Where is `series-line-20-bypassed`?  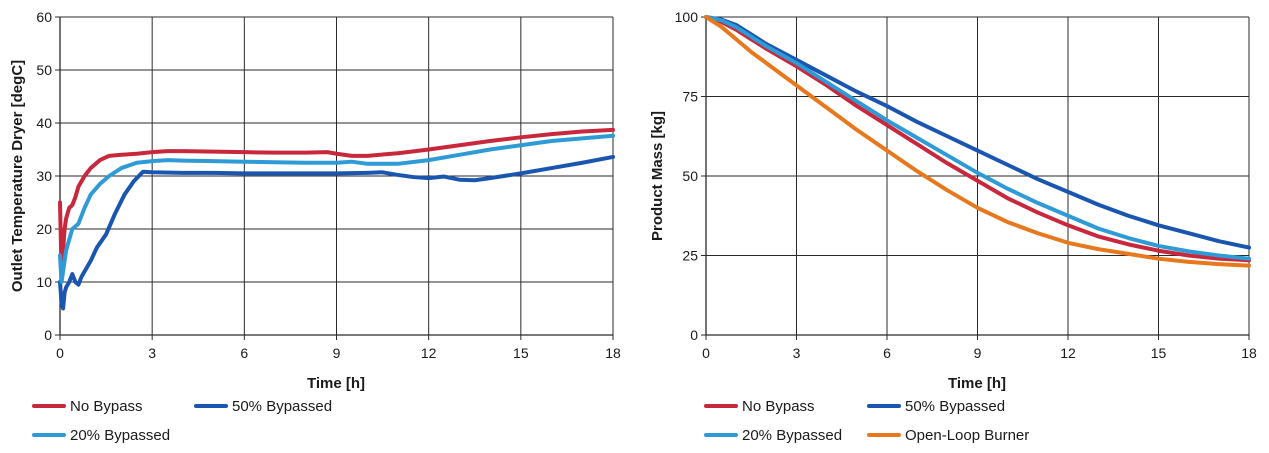 series-line-20-bypassed is located at coordinates (336, 208).